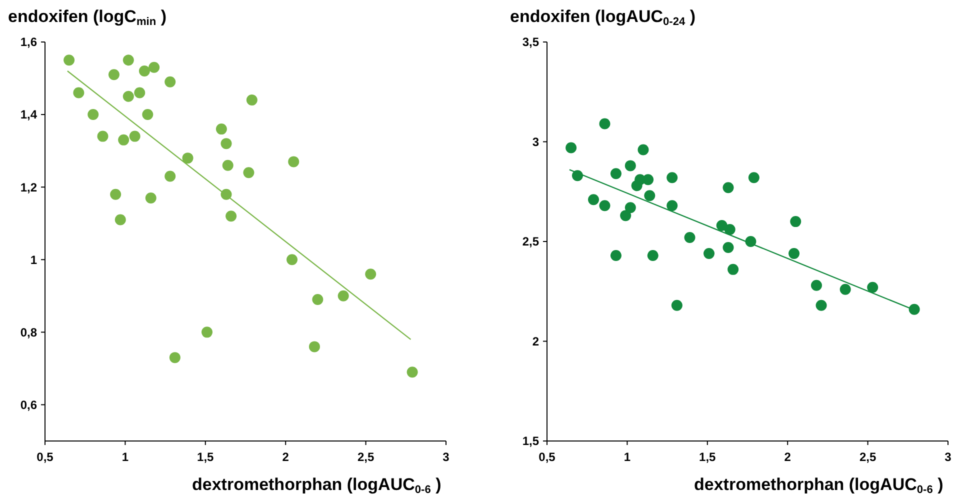  I want to click on y-tick-label: 1,4, so click(29, 115).